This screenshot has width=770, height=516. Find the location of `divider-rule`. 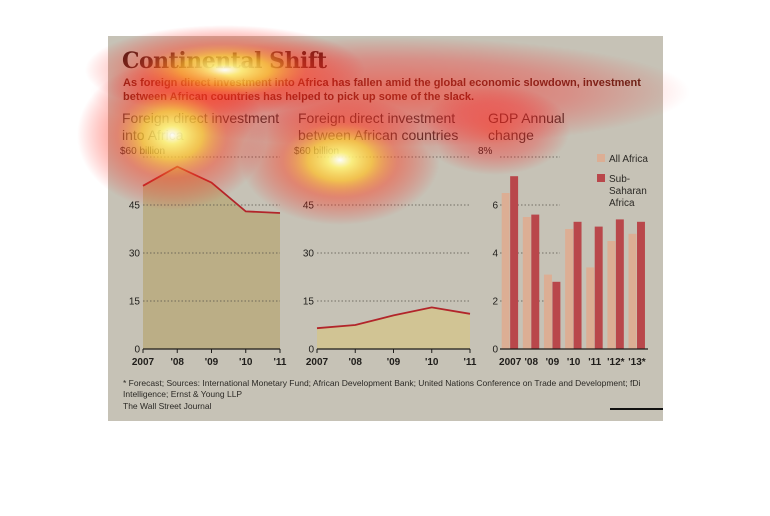

divider-rule is located at coordinates (636, 409).